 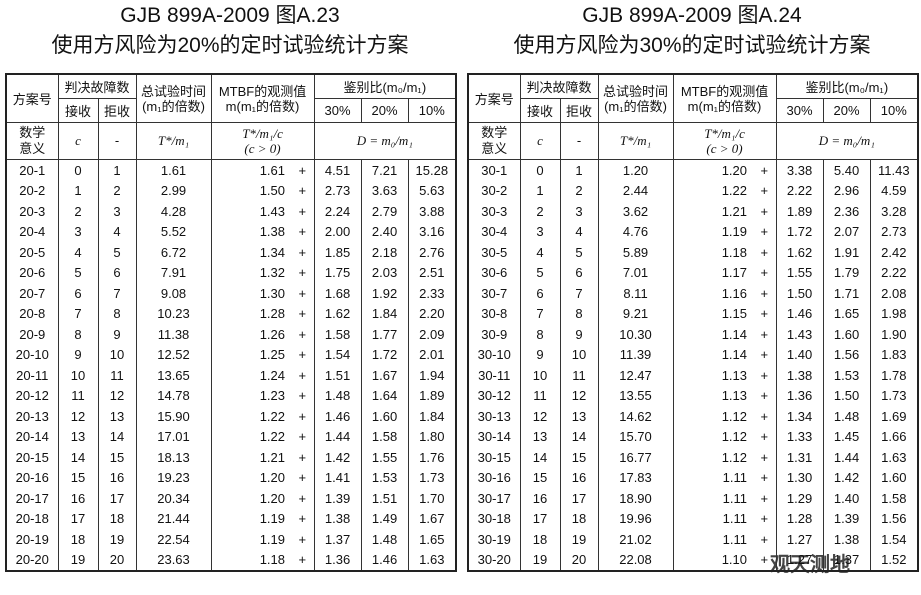 What do you see at coordinates (384, 518) in the screenshot?
I see `data-cell: 1.49` at bounding box center [384, 518].